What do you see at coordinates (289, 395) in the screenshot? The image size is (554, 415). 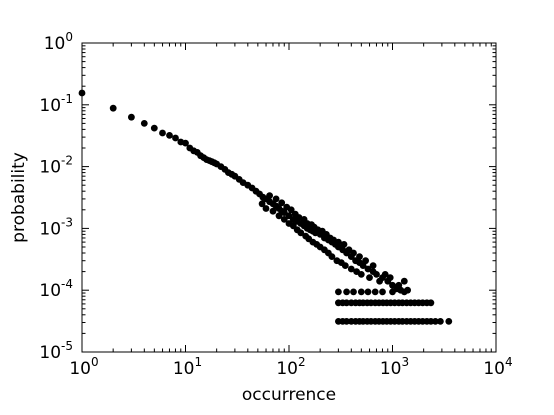 I see `x-axis-label: occurrence` at bounding box center [289, 395].